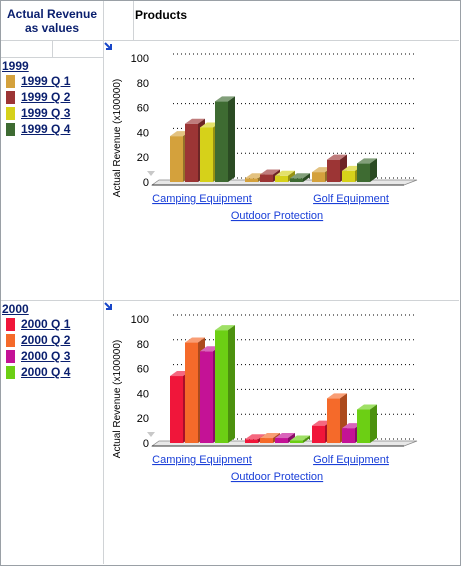 The width and height of the screenshot is (461, 566). I want to click on legend-item: 1999 Q 3, so click(38, 113).